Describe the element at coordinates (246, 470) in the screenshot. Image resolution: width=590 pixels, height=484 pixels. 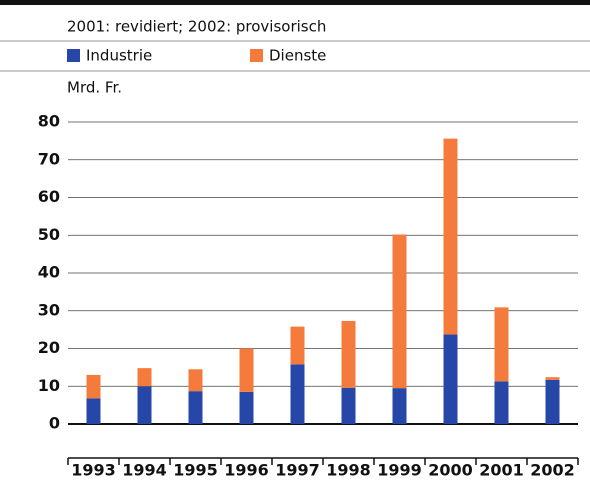
I see `x-tick-label: 1996` at that location.